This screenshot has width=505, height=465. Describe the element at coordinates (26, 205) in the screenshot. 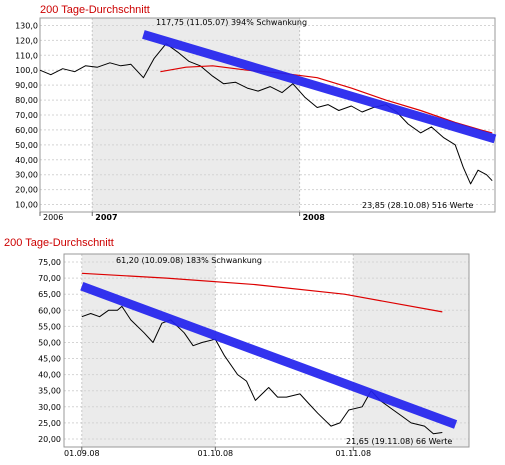

I see `y-tick-label: 10,00` at that location.